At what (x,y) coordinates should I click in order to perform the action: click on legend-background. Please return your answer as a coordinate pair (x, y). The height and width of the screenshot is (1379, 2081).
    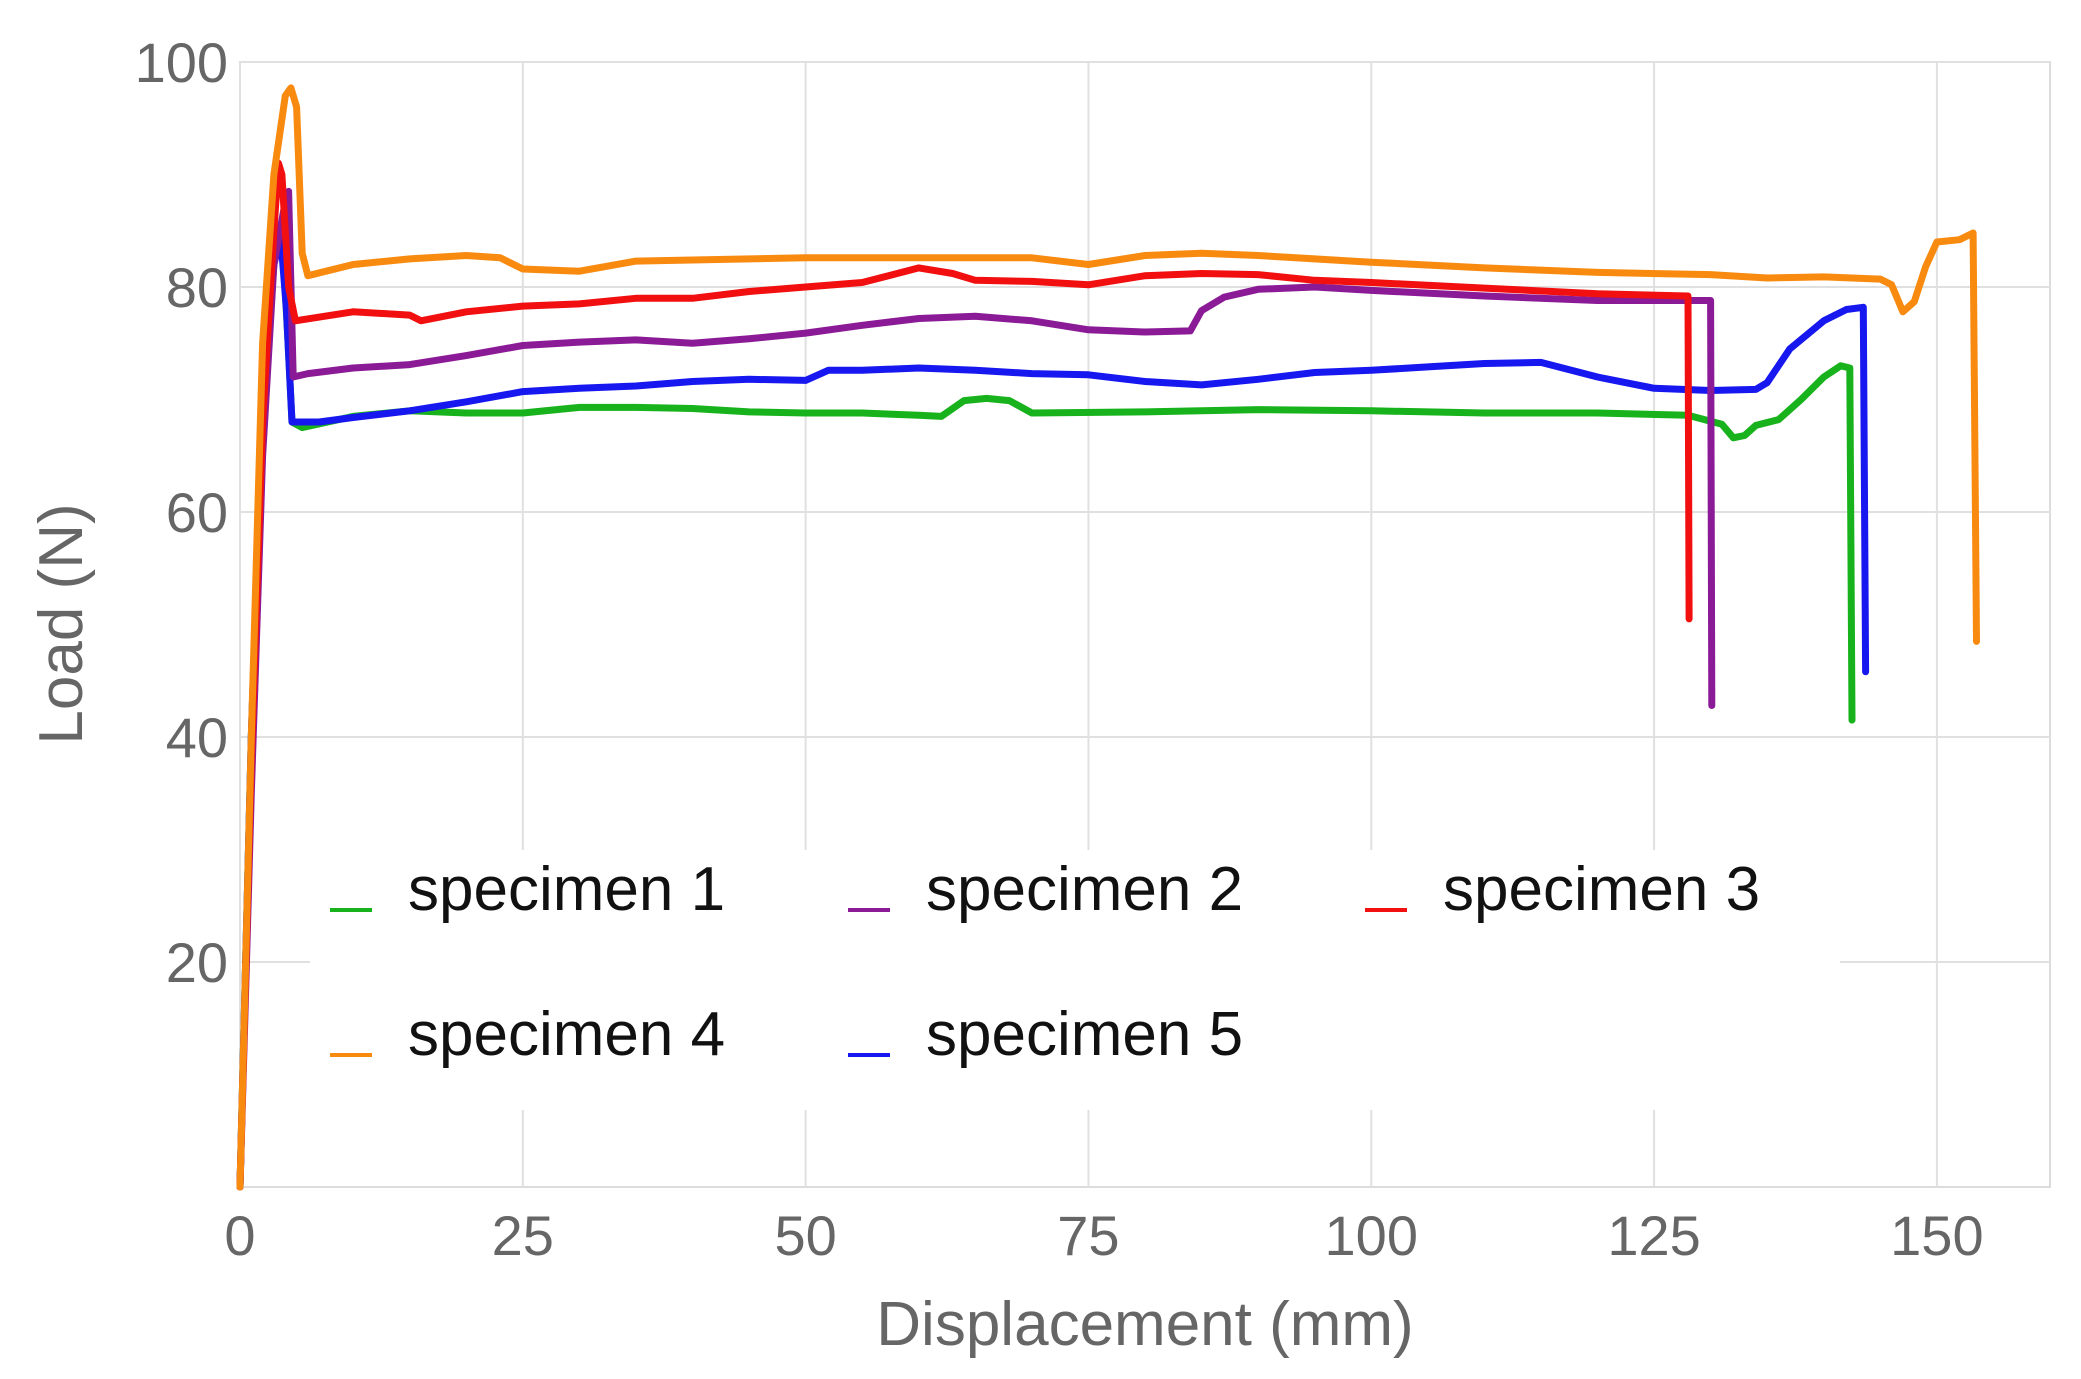
    Looking at the image, I should click on (1075, 980).